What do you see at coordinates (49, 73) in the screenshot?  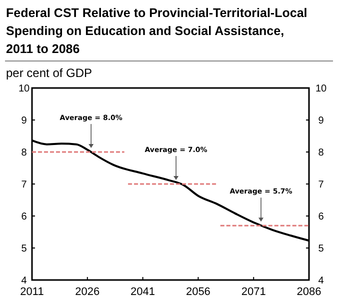 I see `y-axis-title: per cent of GDP` at bounding box center [49, 73].